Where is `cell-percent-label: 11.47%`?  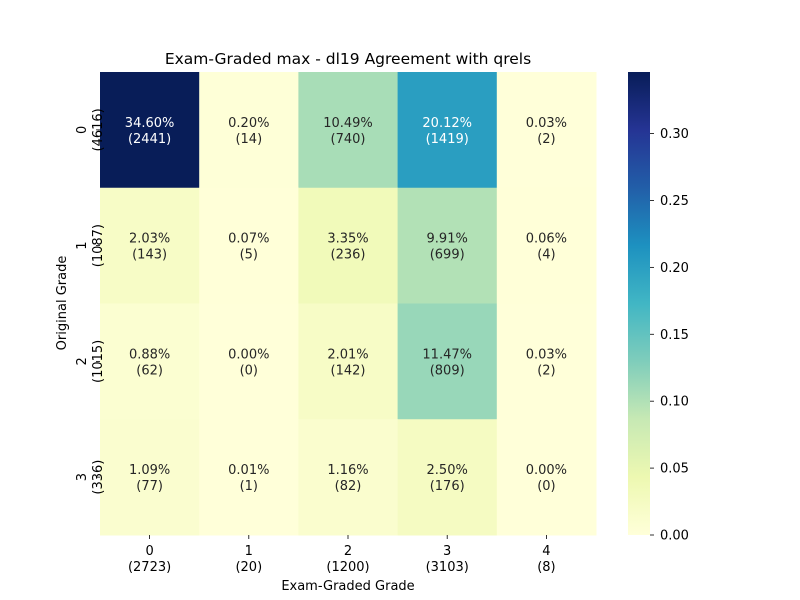 cell-percent-label: 11.47% is located at coordinates (447, 354).